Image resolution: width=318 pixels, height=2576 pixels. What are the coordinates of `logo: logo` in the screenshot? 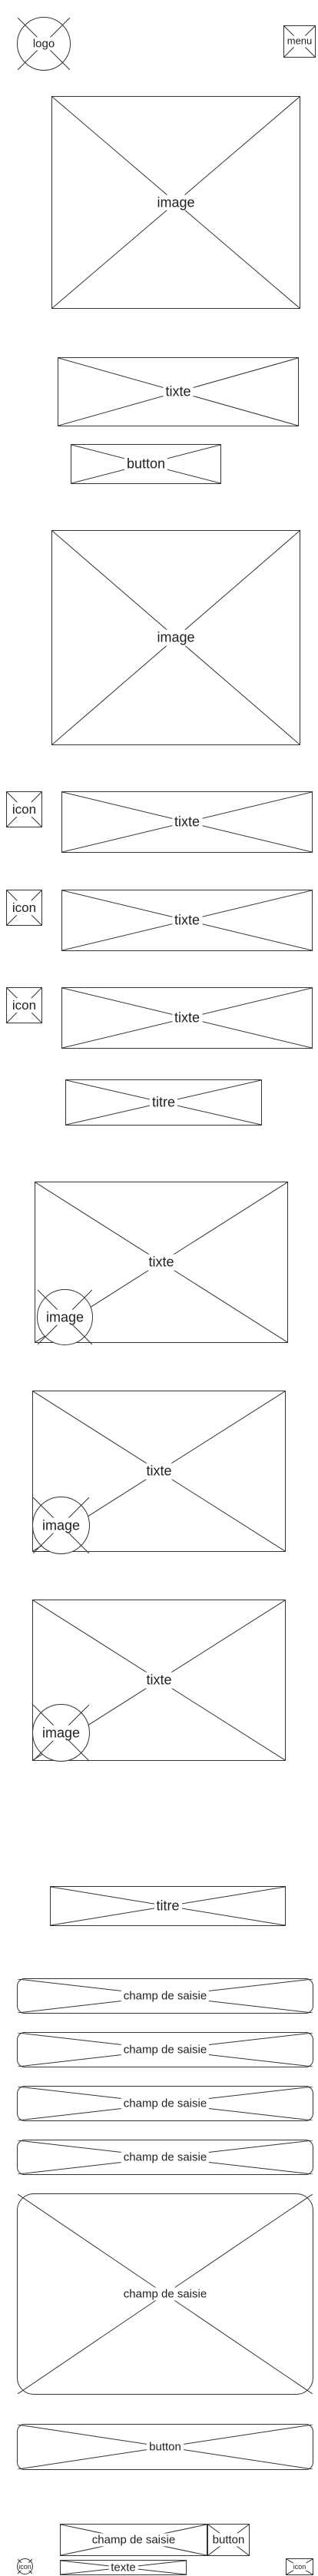 It's located at (44, 44).